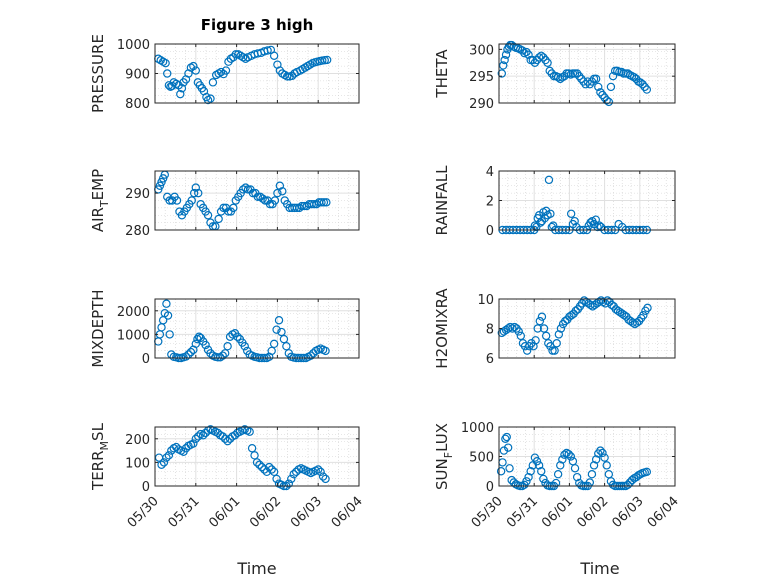  What do you see at coordinates (663, 512) in the screenshot?
I see `x-tick-label: 06/04` at bounding box center [663, 512].